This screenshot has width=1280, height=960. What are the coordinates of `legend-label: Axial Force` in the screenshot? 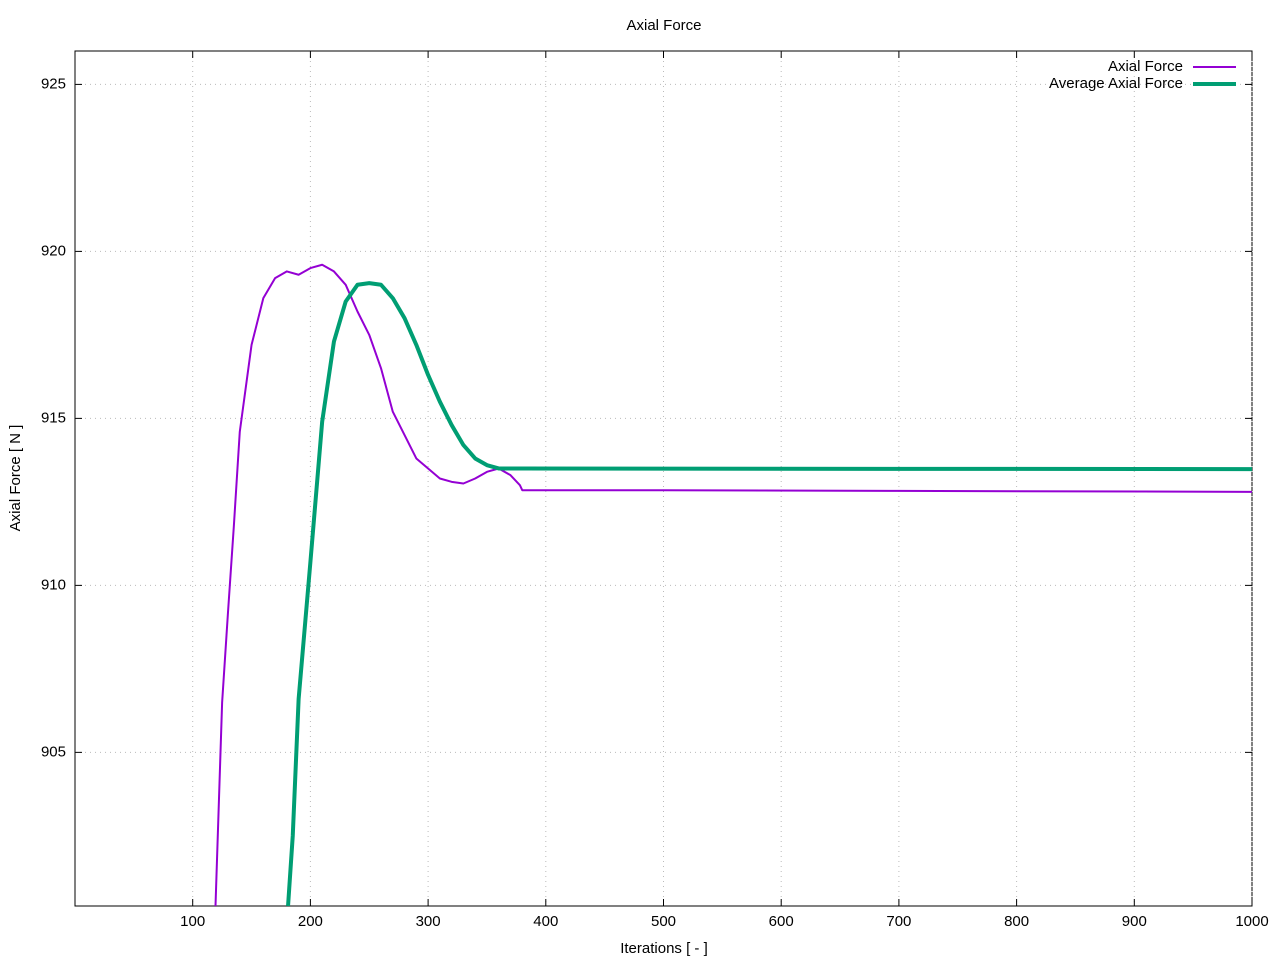 It's located at (1145, 66).